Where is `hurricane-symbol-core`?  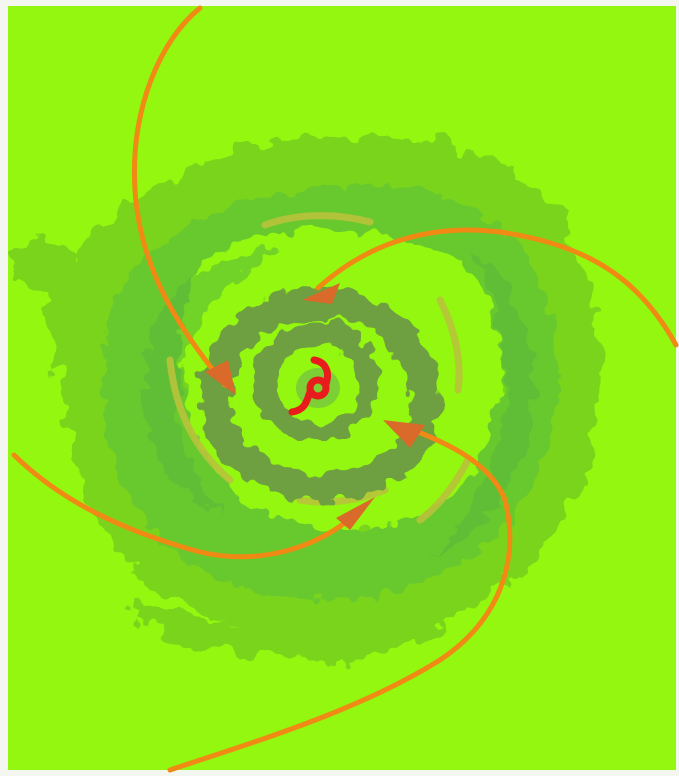
hurricane-symbol-core is located at coordinates (318, 388).